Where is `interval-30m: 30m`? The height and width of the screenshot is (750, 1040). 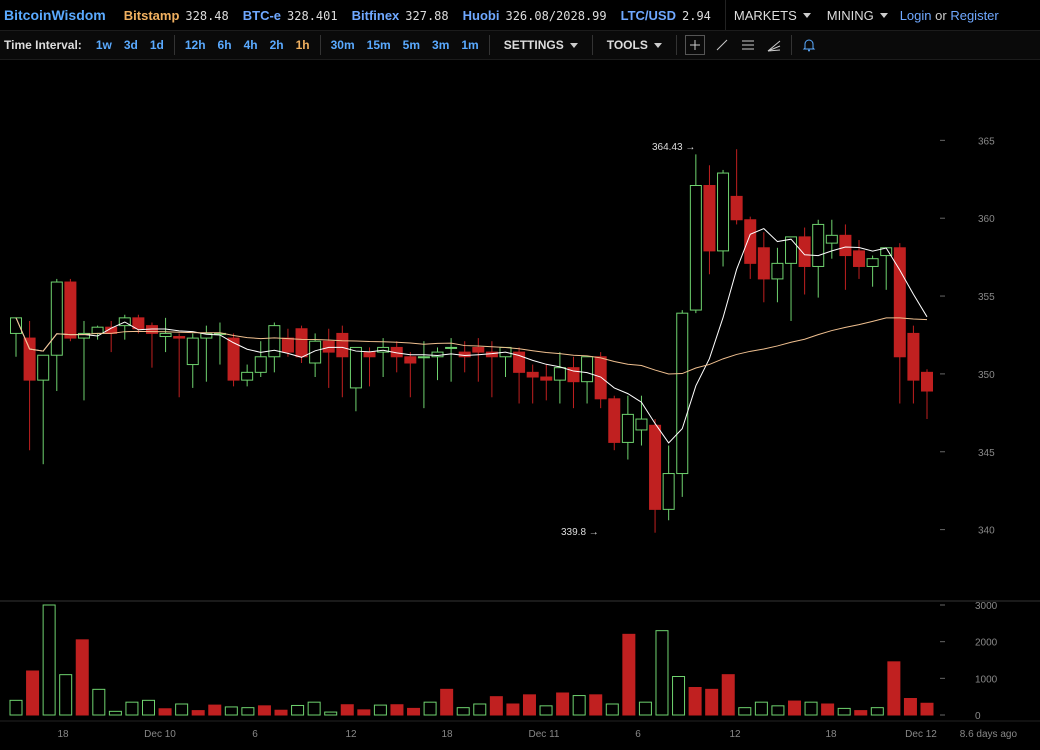 interval-30m: 30m is located at coordinates (342, 45).